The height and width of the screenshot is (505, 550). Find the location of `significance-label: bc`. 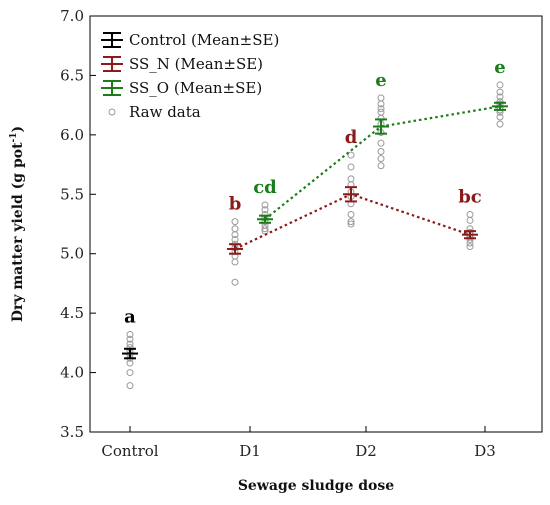

significance-label: bc is located at coordinates (470, 196).